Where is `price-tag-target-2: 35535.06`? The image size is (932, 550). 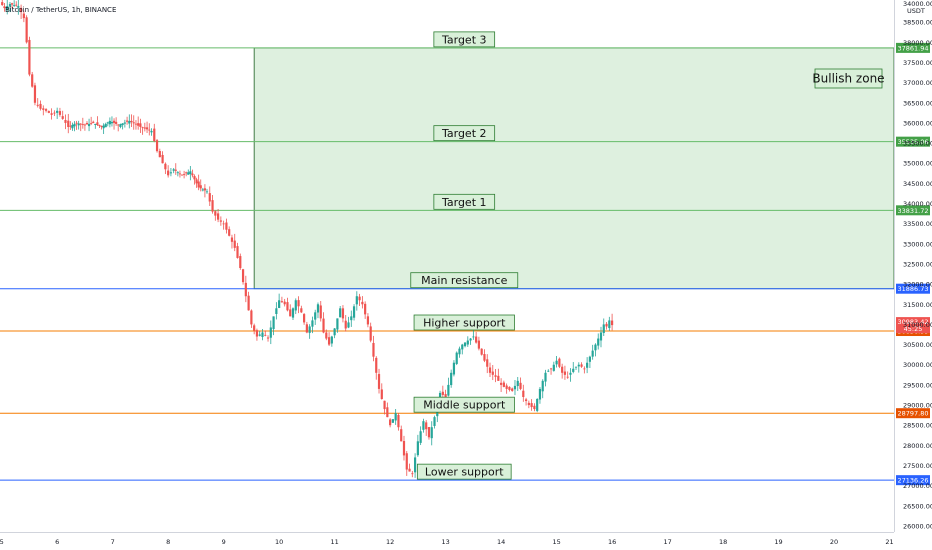 price-tag-target-2: 35535.06 is located at coordinates (913, 141).